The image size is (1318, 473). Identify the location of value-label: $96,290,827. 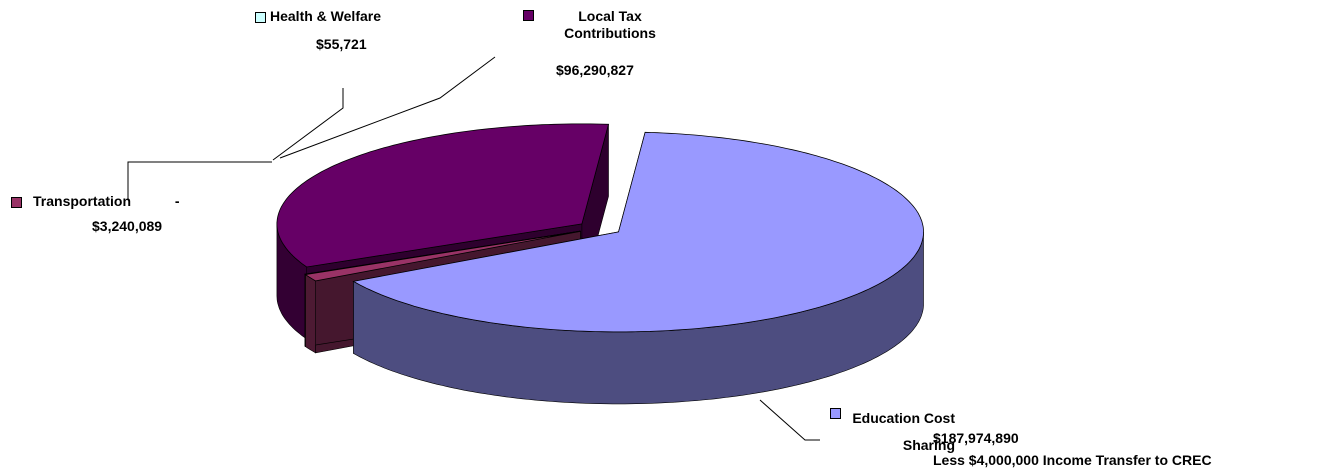
(595, 70).